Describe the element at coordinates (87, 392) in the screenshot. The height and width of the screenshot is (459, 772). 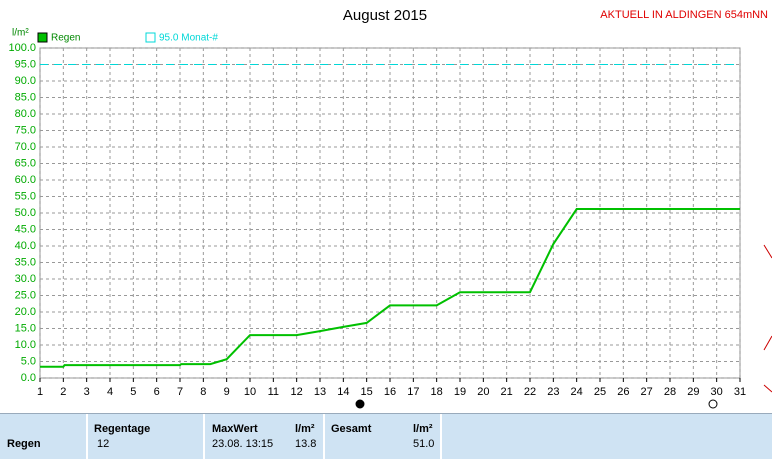
I see `x-tick-label: 3` at that location.